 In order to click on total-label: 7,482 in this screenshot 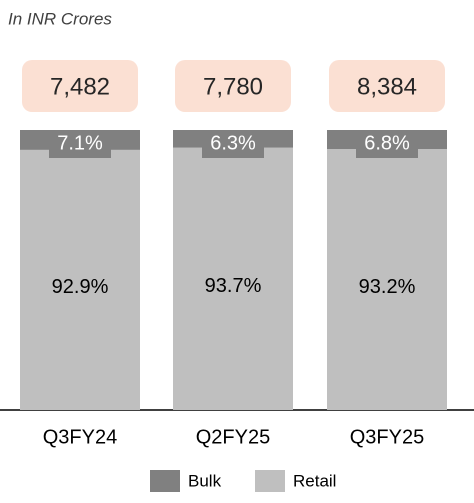, I will do `click(80, 86)`.